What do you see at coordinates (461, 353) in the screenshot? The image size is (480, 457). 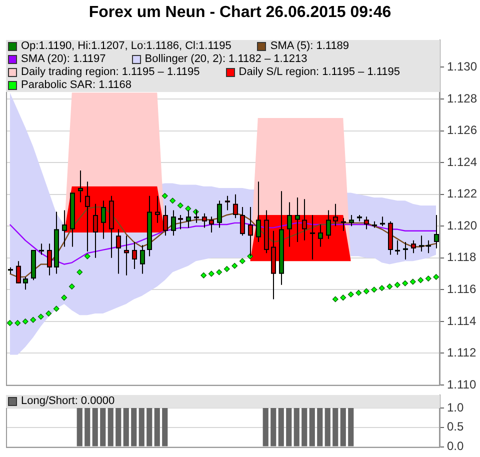 I see `y-tick-label: 1.112` at bounding box center [461, 353].